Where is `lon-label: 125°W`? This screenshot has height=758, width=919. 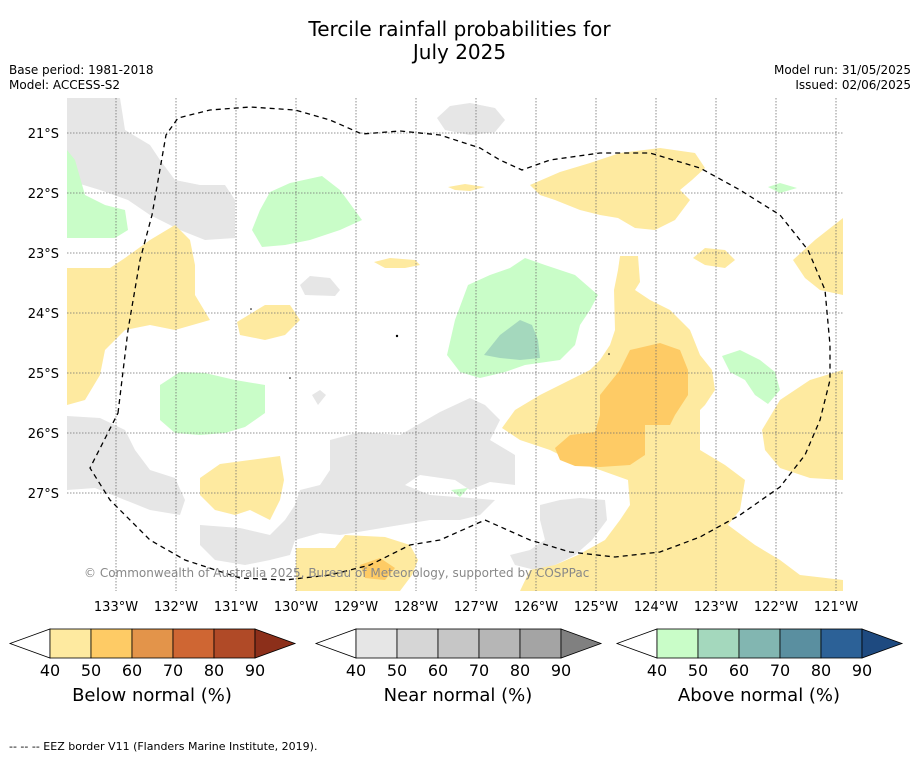
lon-label: 125°W is located at coordinates (596, 607).